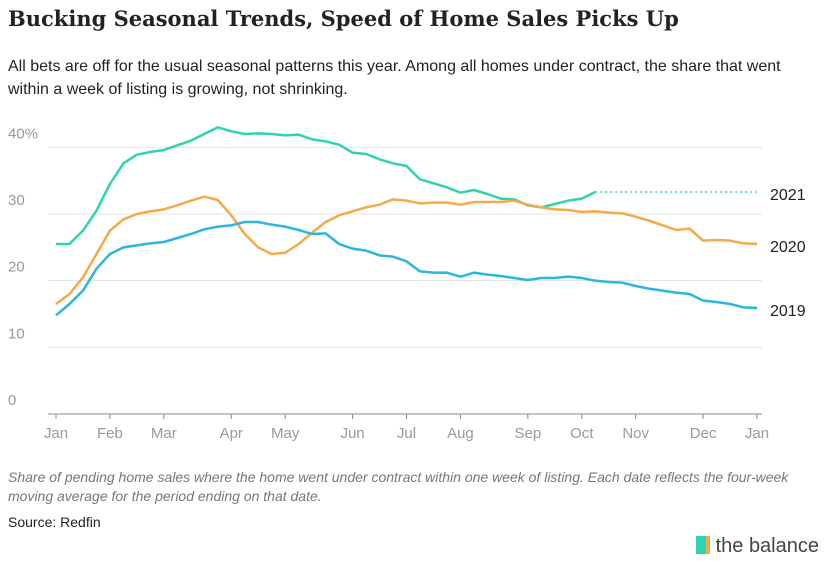 The image size is (825, 575). What do you see at coordinates (164, 433) in the screenshot?
I see `x-tick-label: Mar` at bounding box center [164, 433].